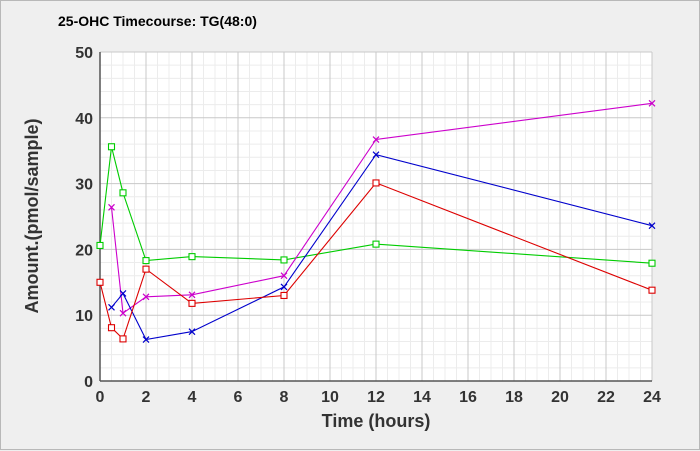 The height and width of the screenshot is (451, 700). What do you see at coordinates (192, 397) in the screenshot?
I see `x-tick-label: 4` at bounding box center [192, 397].